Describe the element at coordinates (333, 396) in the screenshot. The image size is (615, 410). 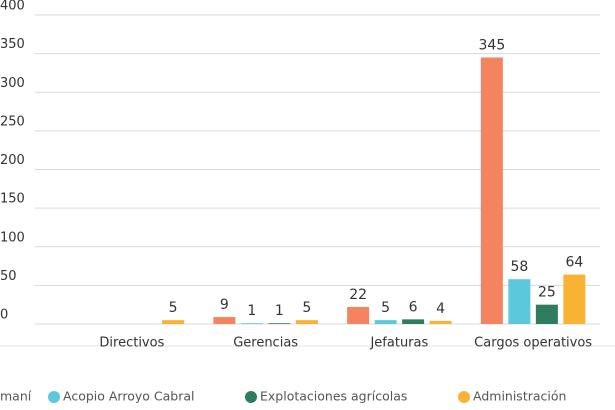
I see `legend-label: Explotaciones agrícolas` at that location.